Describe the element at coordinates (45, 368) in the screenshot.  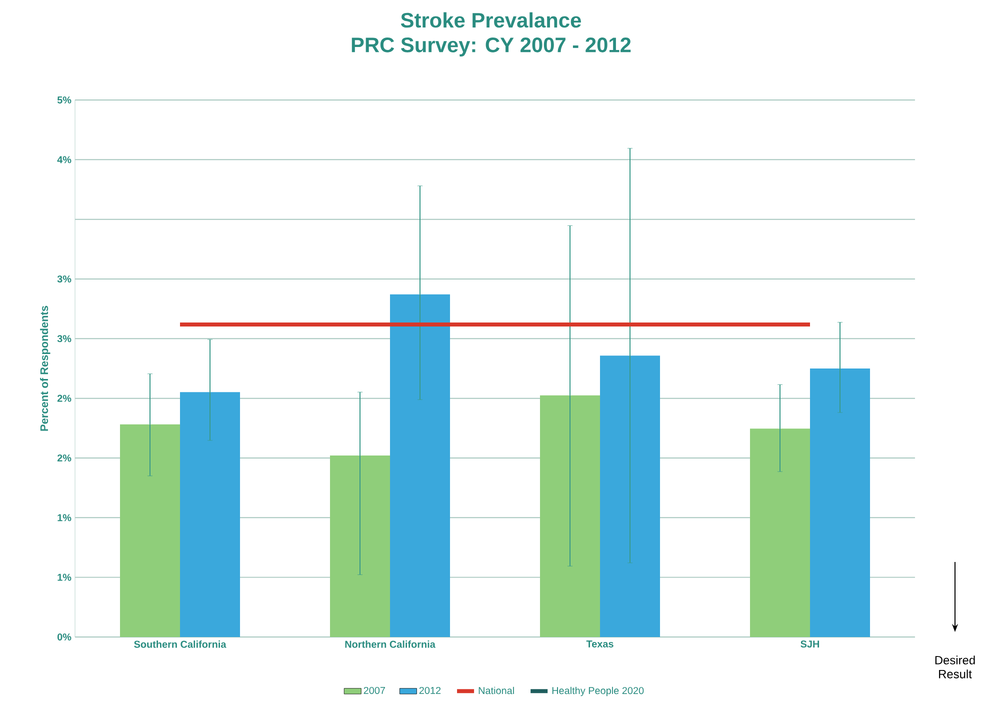
I see `y-axis-title: Percent of Respondents` at that location.